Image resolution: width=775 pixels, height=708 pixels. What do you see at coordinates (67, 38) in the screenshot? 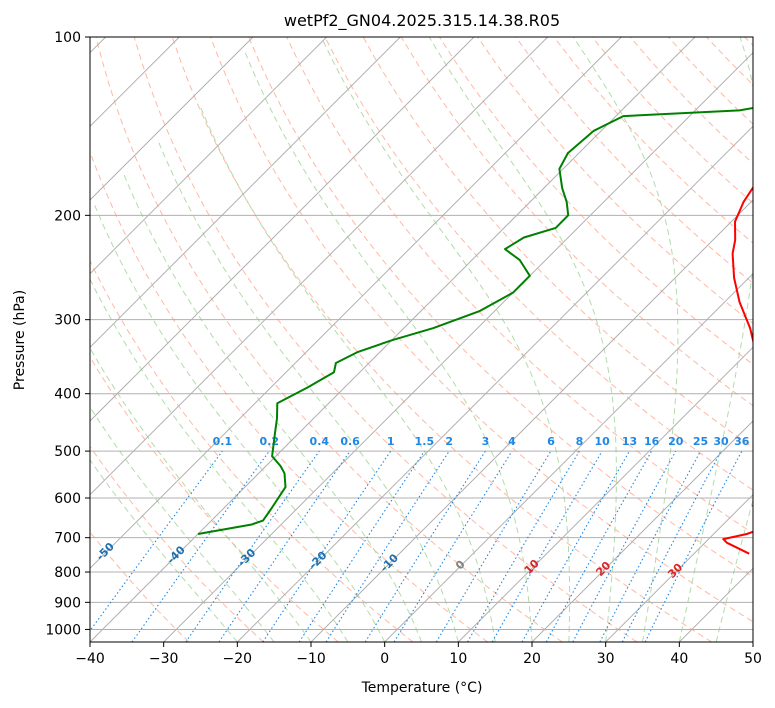
I see `y-tick-label: 100` at bounding box center [67, 38].